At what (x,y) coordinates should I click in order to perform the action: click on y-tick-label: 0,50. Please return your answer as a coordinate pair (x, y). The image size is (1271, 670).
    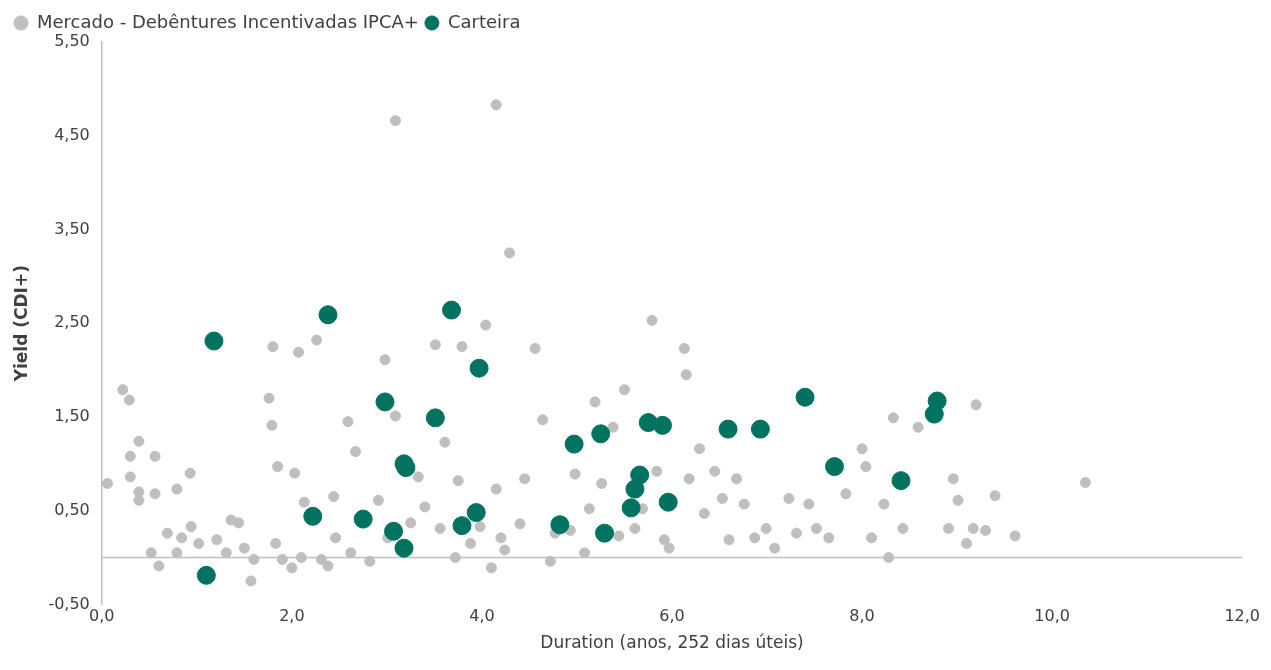
    Looking at the image, I should click on (72, 509).